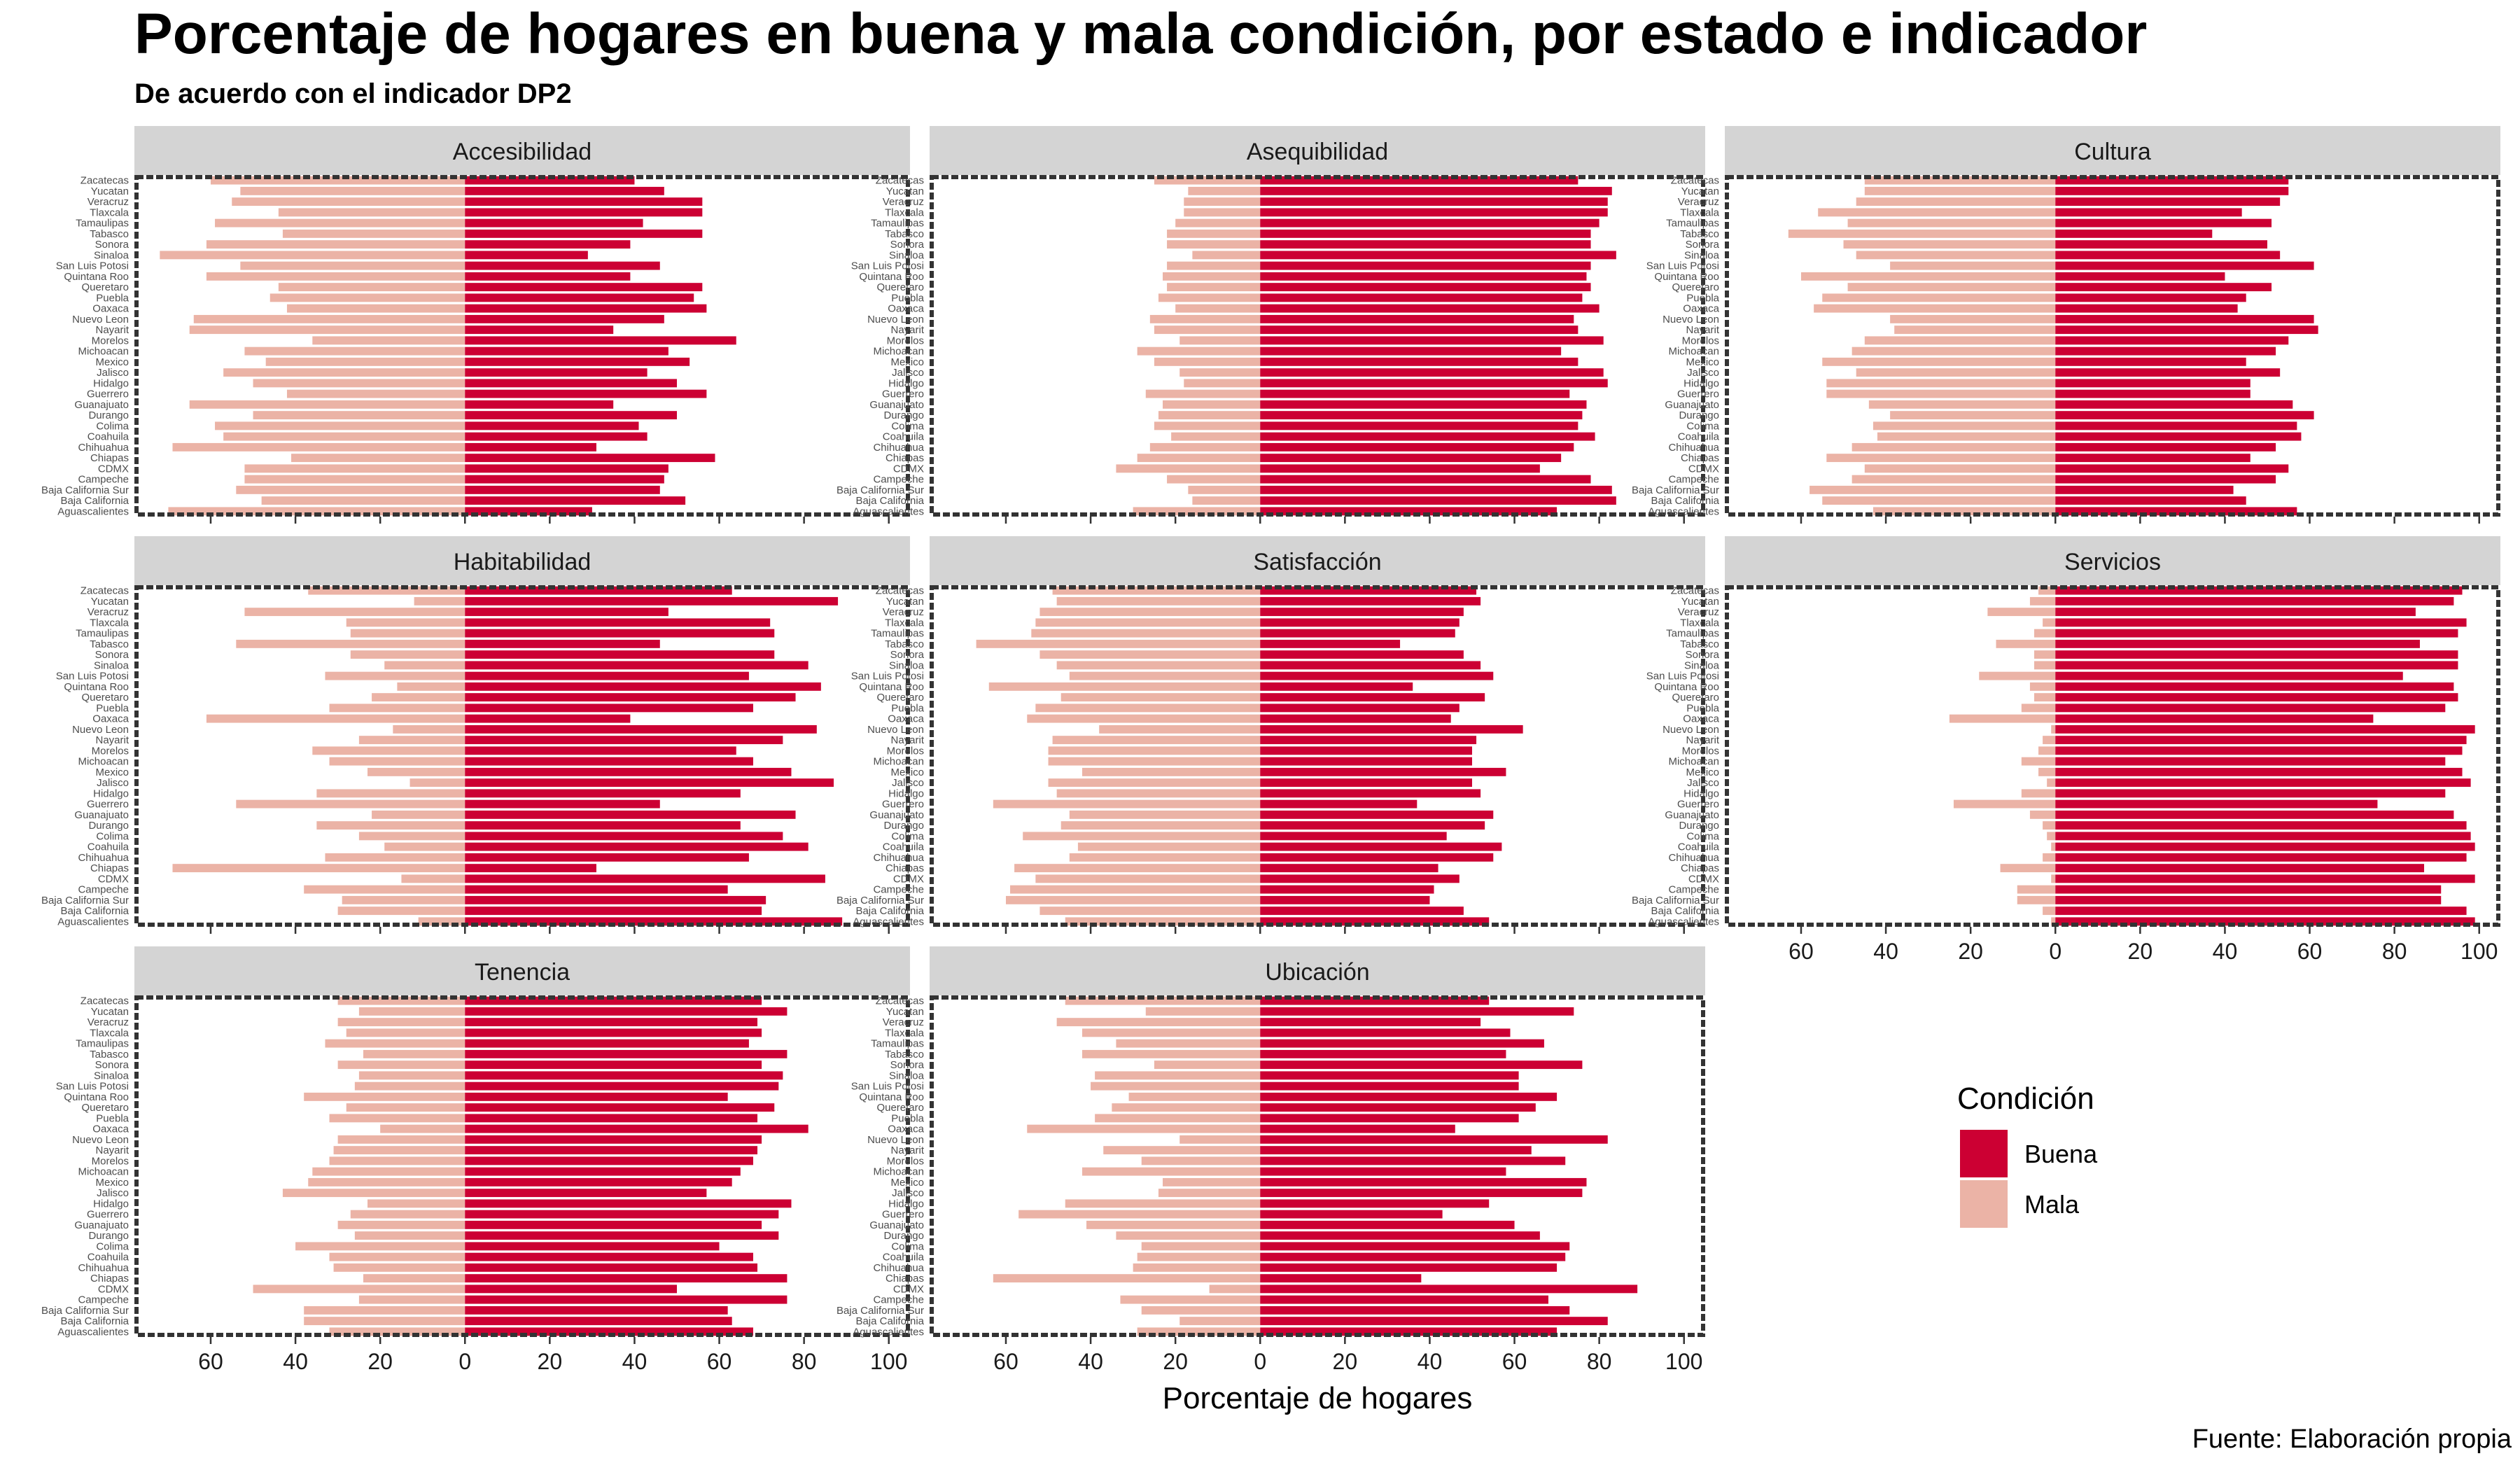 This screenshot has width=2520, height=1470. What do you see at coordinates (1317, 560) in the screenshot?
I see `facet-strip-satisfaccion` at bounding box center [1317, 560].